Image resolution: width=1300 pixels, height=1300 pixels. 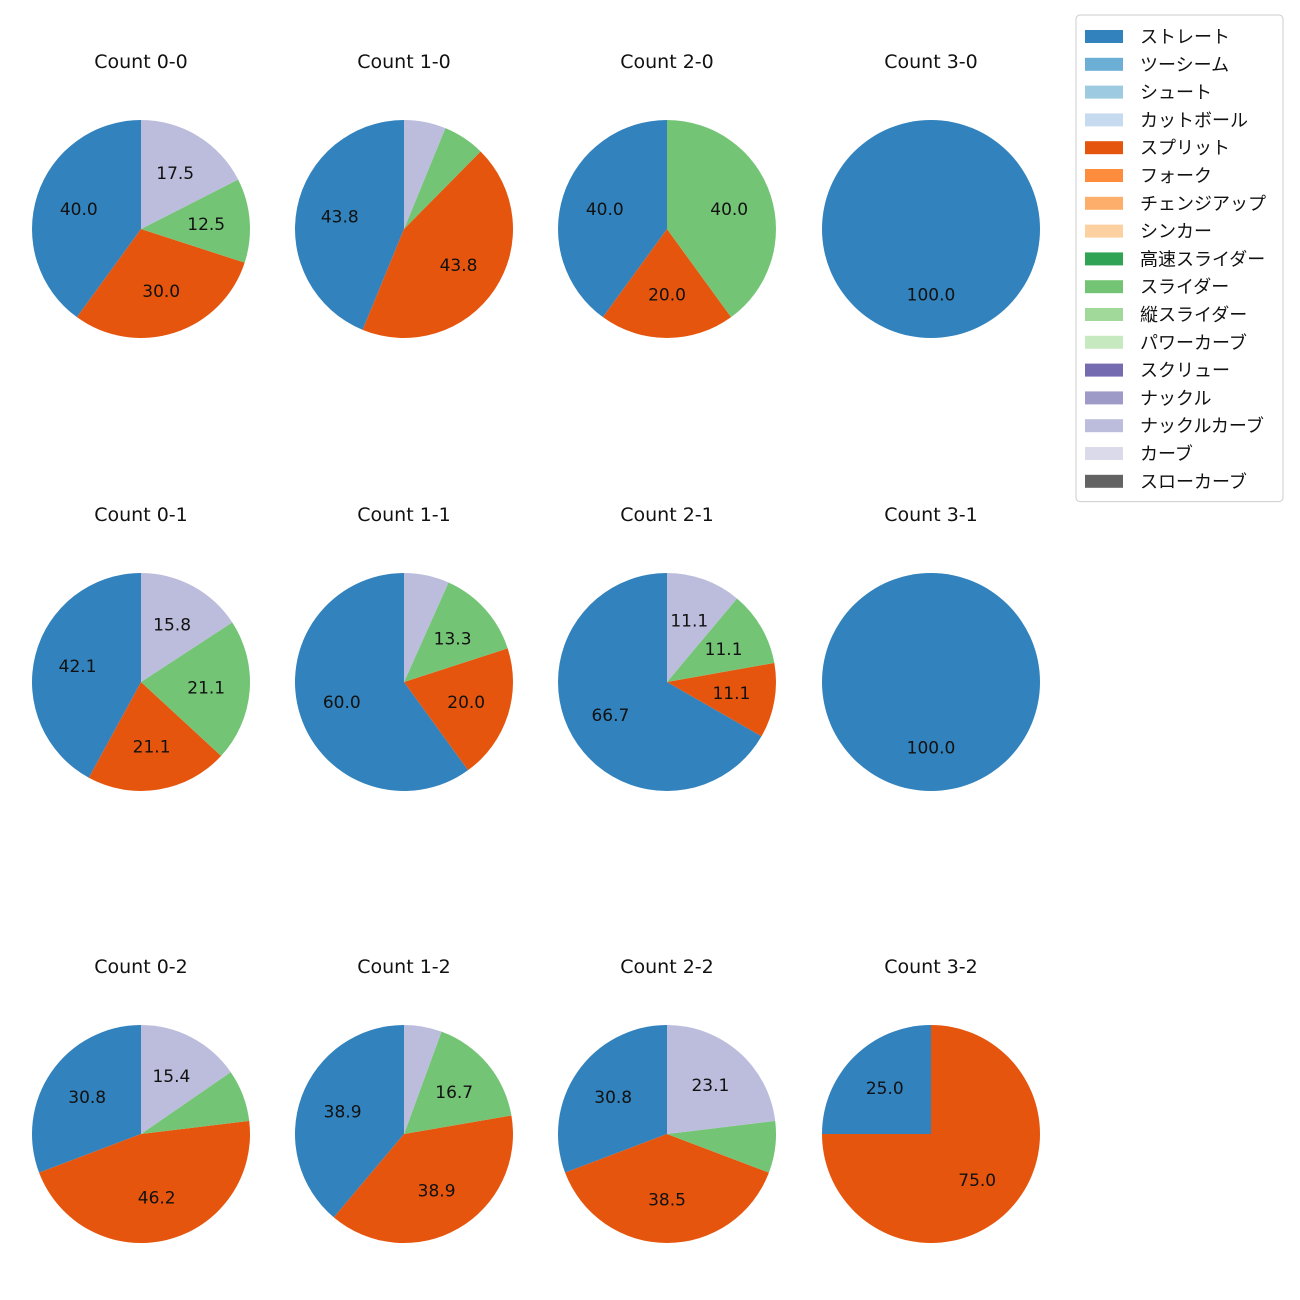 I want to click on legend-label: カーブ, so click(x=1166, y=454).